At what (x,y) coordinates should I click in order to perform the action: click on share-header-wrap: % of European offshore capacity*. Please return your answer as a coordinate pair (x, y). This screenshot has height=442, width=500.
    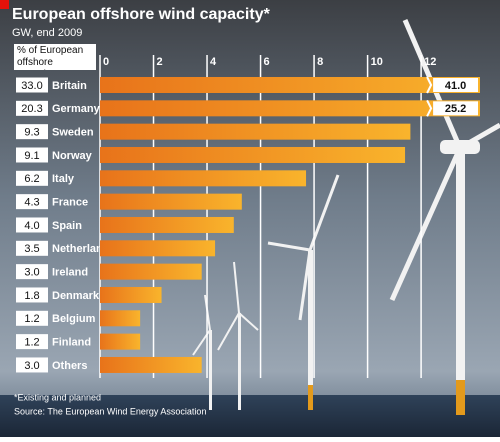
    Looking at the image, I should click on (50, 57).